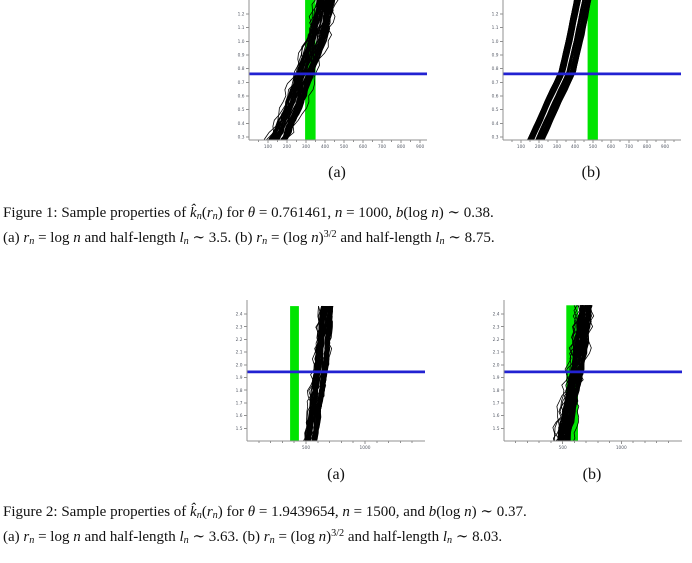  I want to click on figure2-sublabel-b: (b), so click(592, 474).